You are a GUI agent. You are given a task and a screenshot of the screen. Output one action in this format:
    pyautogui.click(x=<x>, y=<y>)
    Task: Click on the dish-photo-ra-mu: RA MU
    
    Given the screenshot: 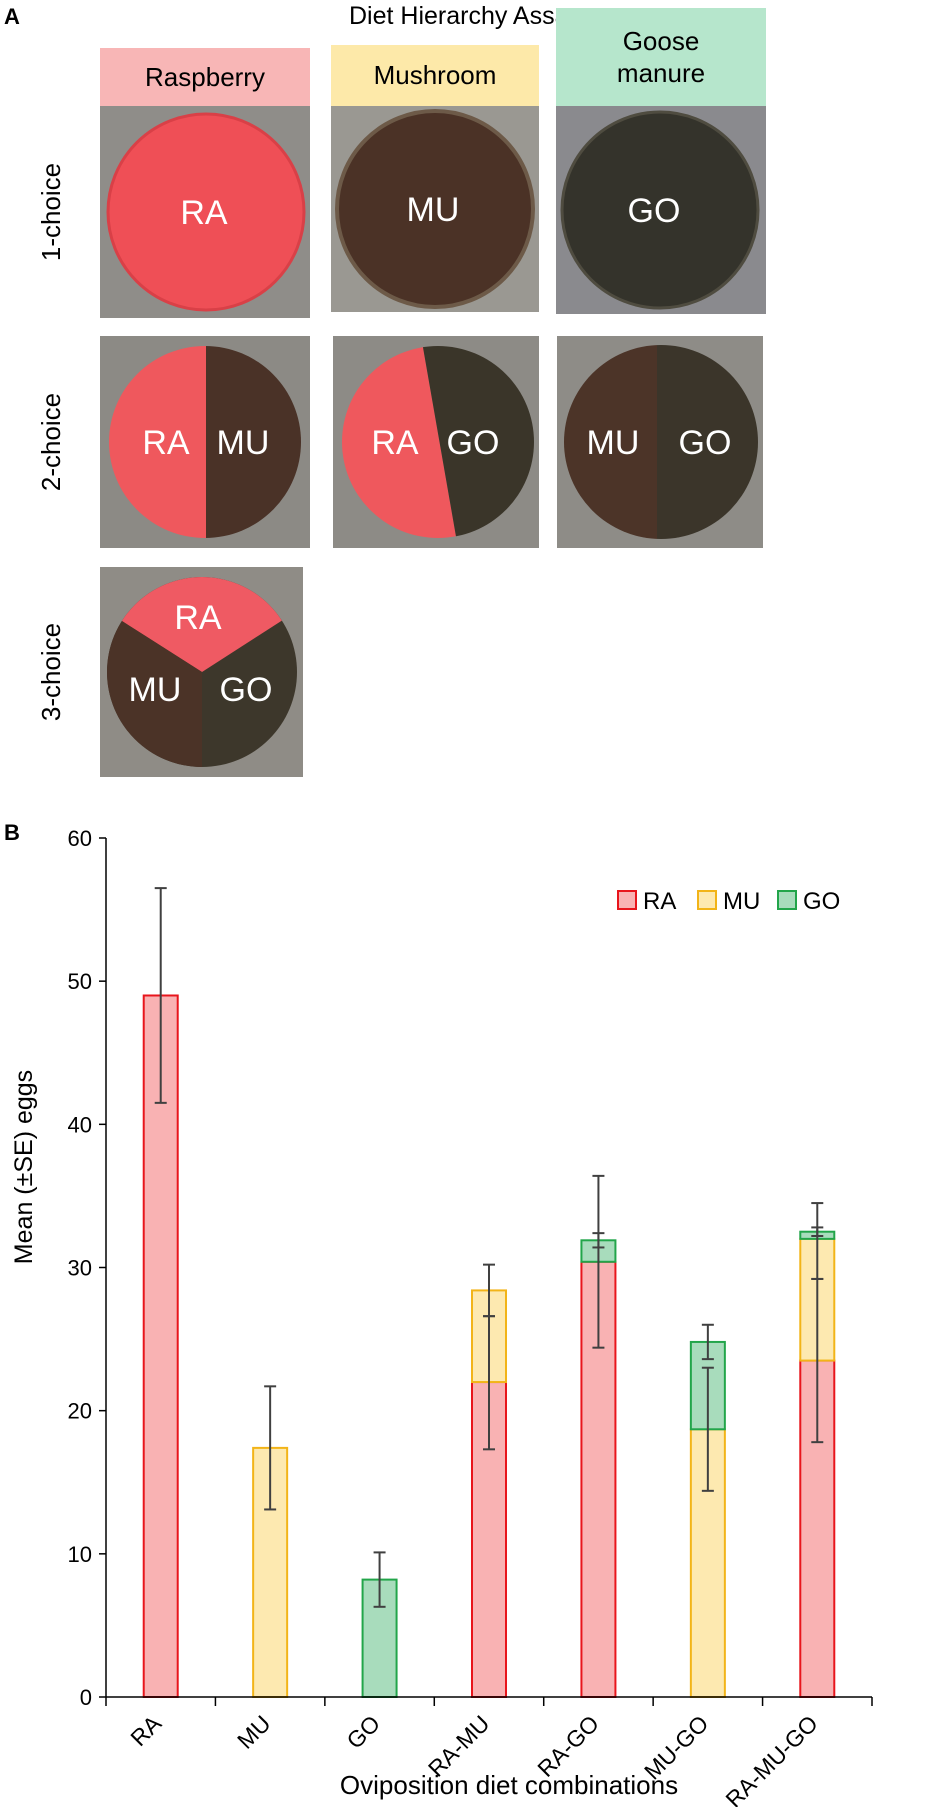 What is the action you would take?
    pyautogui.click(x=205, y=442)
    